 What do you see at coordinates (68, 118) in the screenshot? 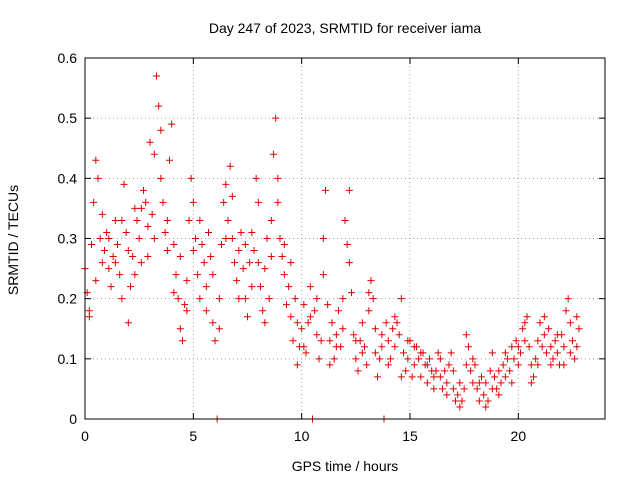
I see `y-tick-label: 0.5` at bounding box center [68, 118].